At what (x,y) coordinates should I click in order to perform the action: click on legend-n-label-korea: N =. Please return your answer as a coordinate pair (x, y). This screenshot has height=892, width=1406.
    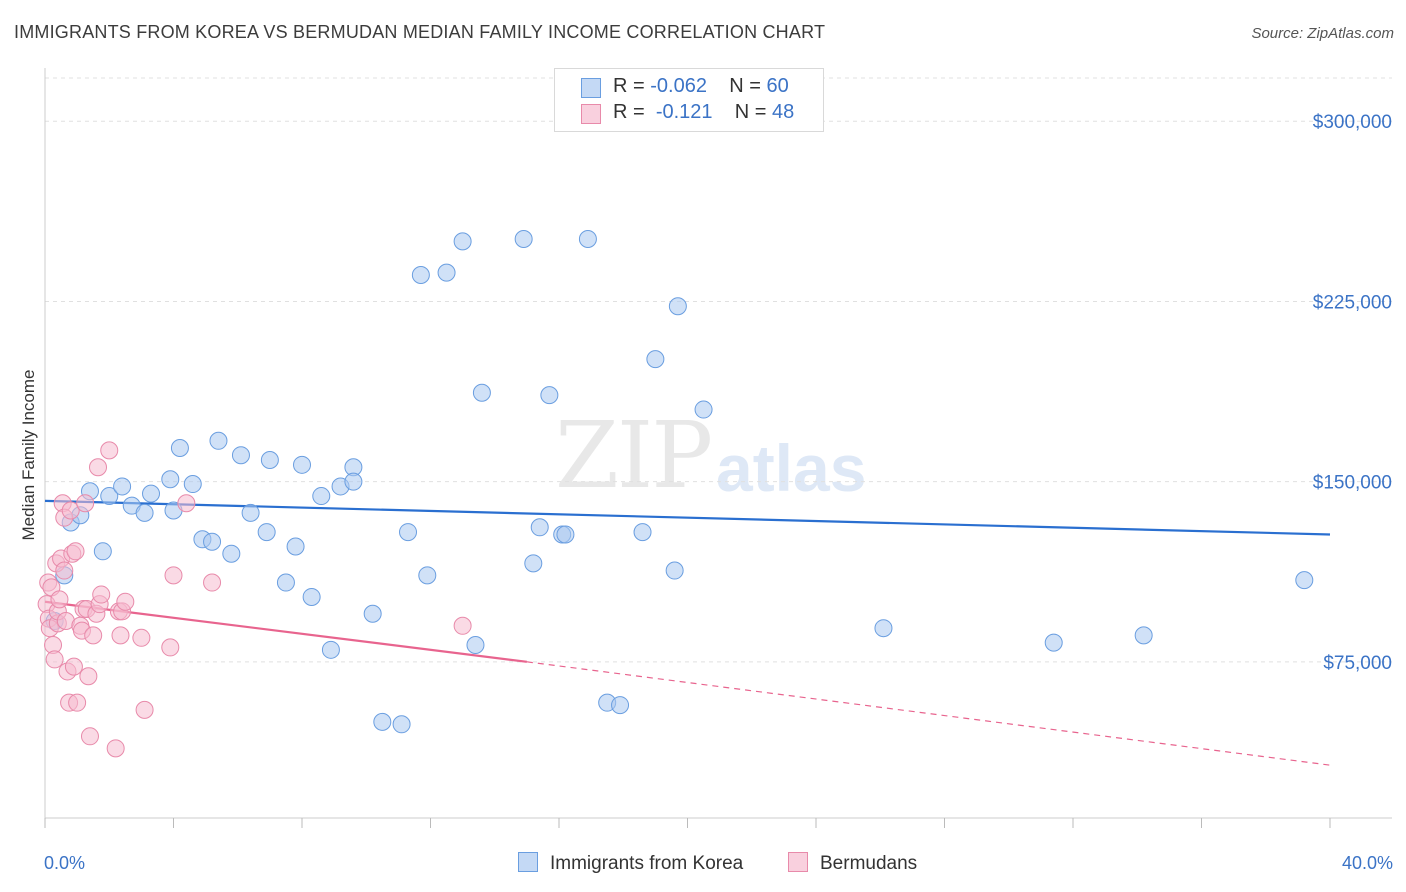
    Looking at the image, I should click on (745, 86).